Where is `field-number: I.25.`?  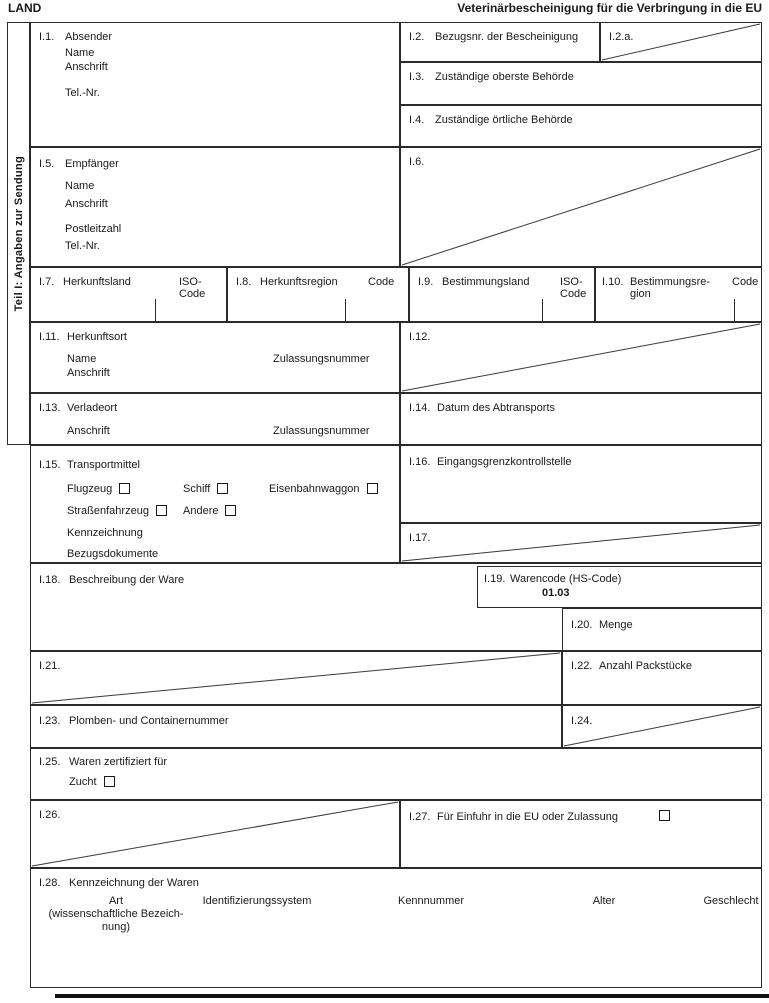 field-number: I.25. is located at coordinates (50, 762).